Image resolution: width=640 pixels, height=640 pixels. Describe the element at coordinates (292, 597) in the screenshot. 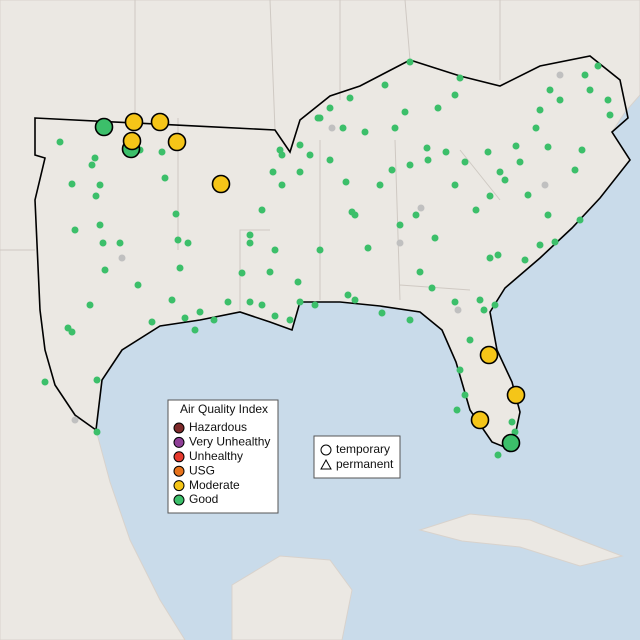

I see `yucatan` at that location.